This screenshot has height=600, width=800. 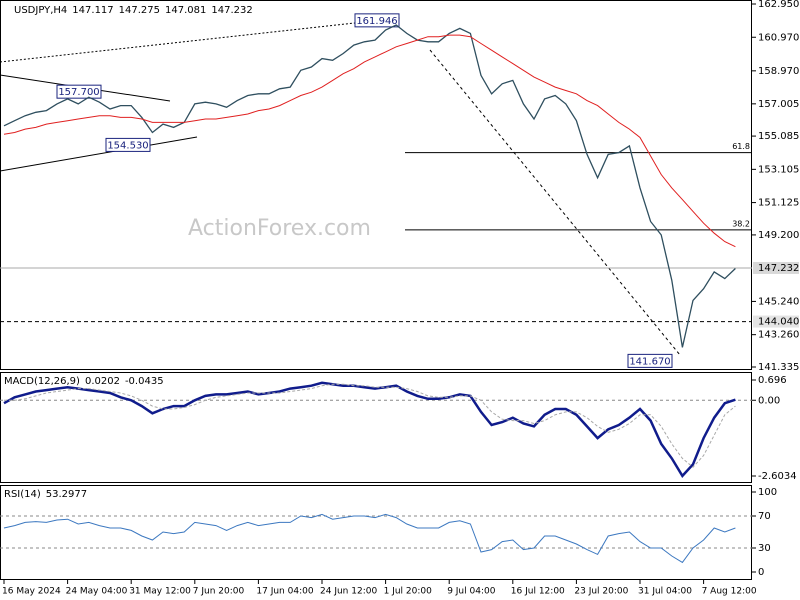 What do you see at coordinates (778, 335) in the screenshot?
I see `y-tick-label: 143.260` at bounding box center [778, 335].